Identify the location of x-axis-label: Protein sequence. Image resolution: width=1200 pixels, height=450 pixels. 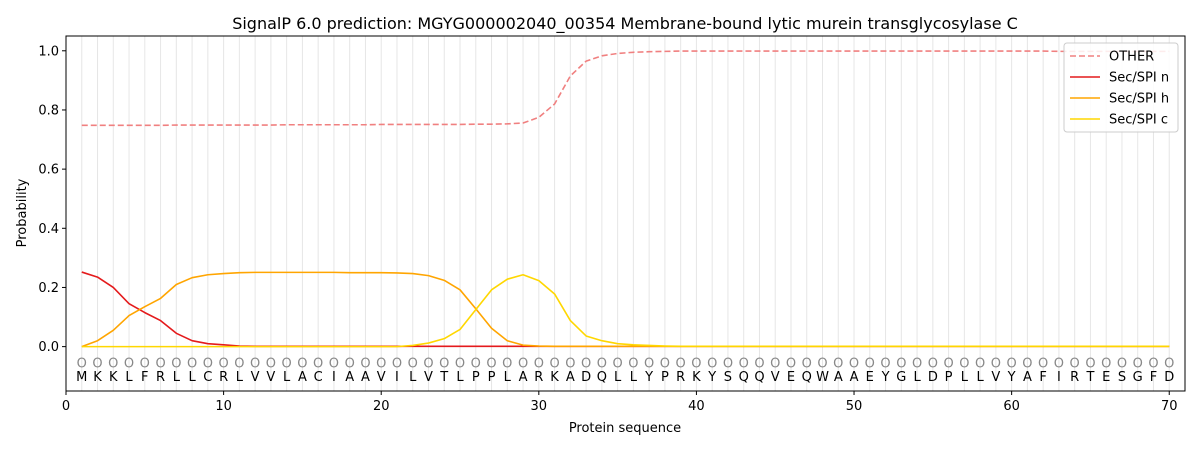
(625, 428).